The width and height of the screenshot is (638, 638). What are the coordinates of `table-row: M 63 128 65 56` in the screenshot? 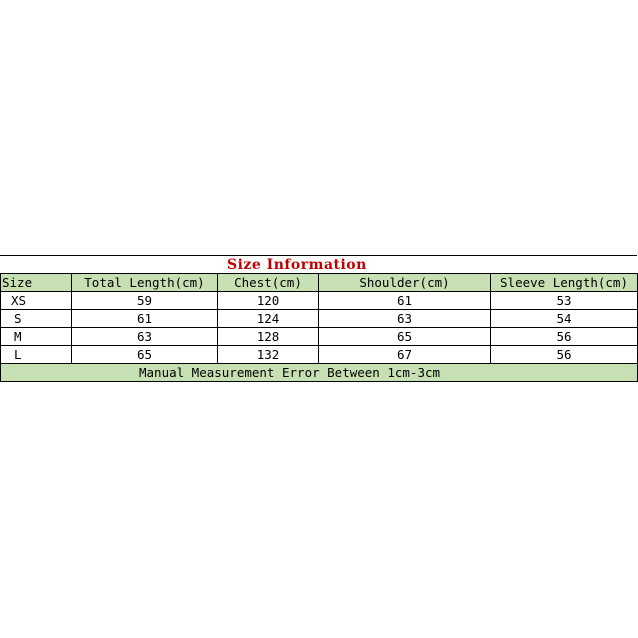 It's located at (319, 336).